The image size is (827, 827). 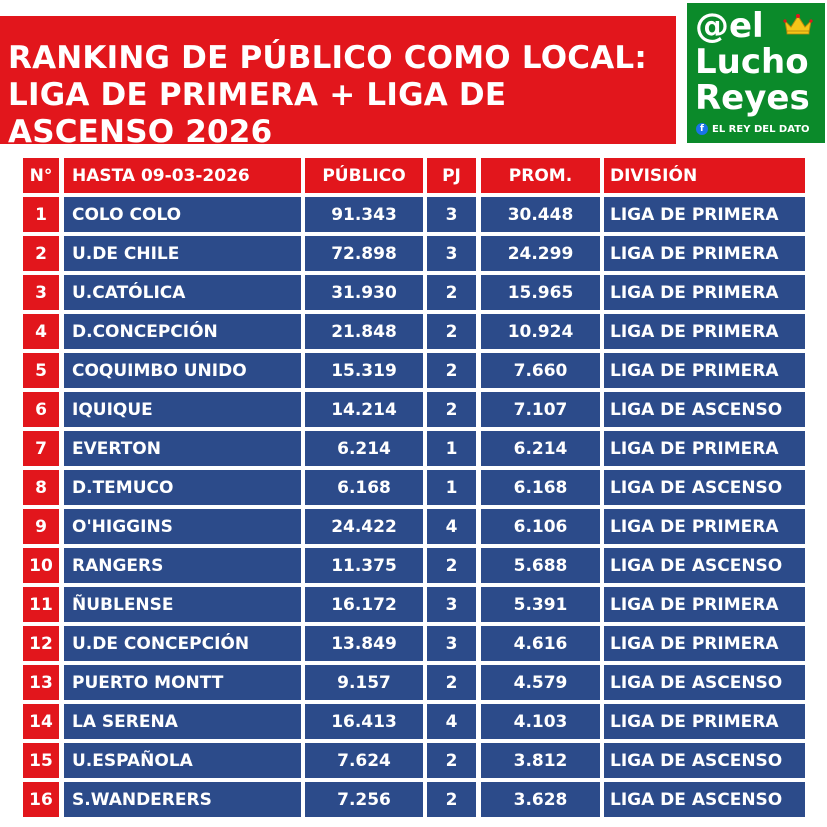 What do you see at coordinates (182, 370) in the screenshot?
I see `cell-team: COQUIMBO UNIDO` at bounding box center [182, 370].